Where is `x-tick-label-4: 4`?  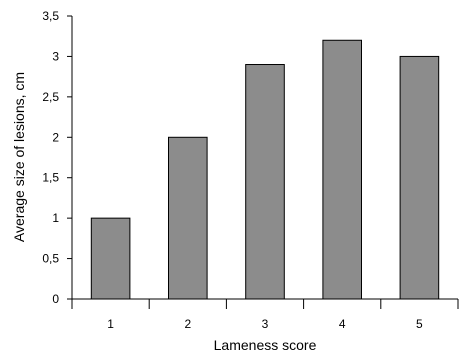
x-tick-label-4: 4 is located at coordinates (342, 324).